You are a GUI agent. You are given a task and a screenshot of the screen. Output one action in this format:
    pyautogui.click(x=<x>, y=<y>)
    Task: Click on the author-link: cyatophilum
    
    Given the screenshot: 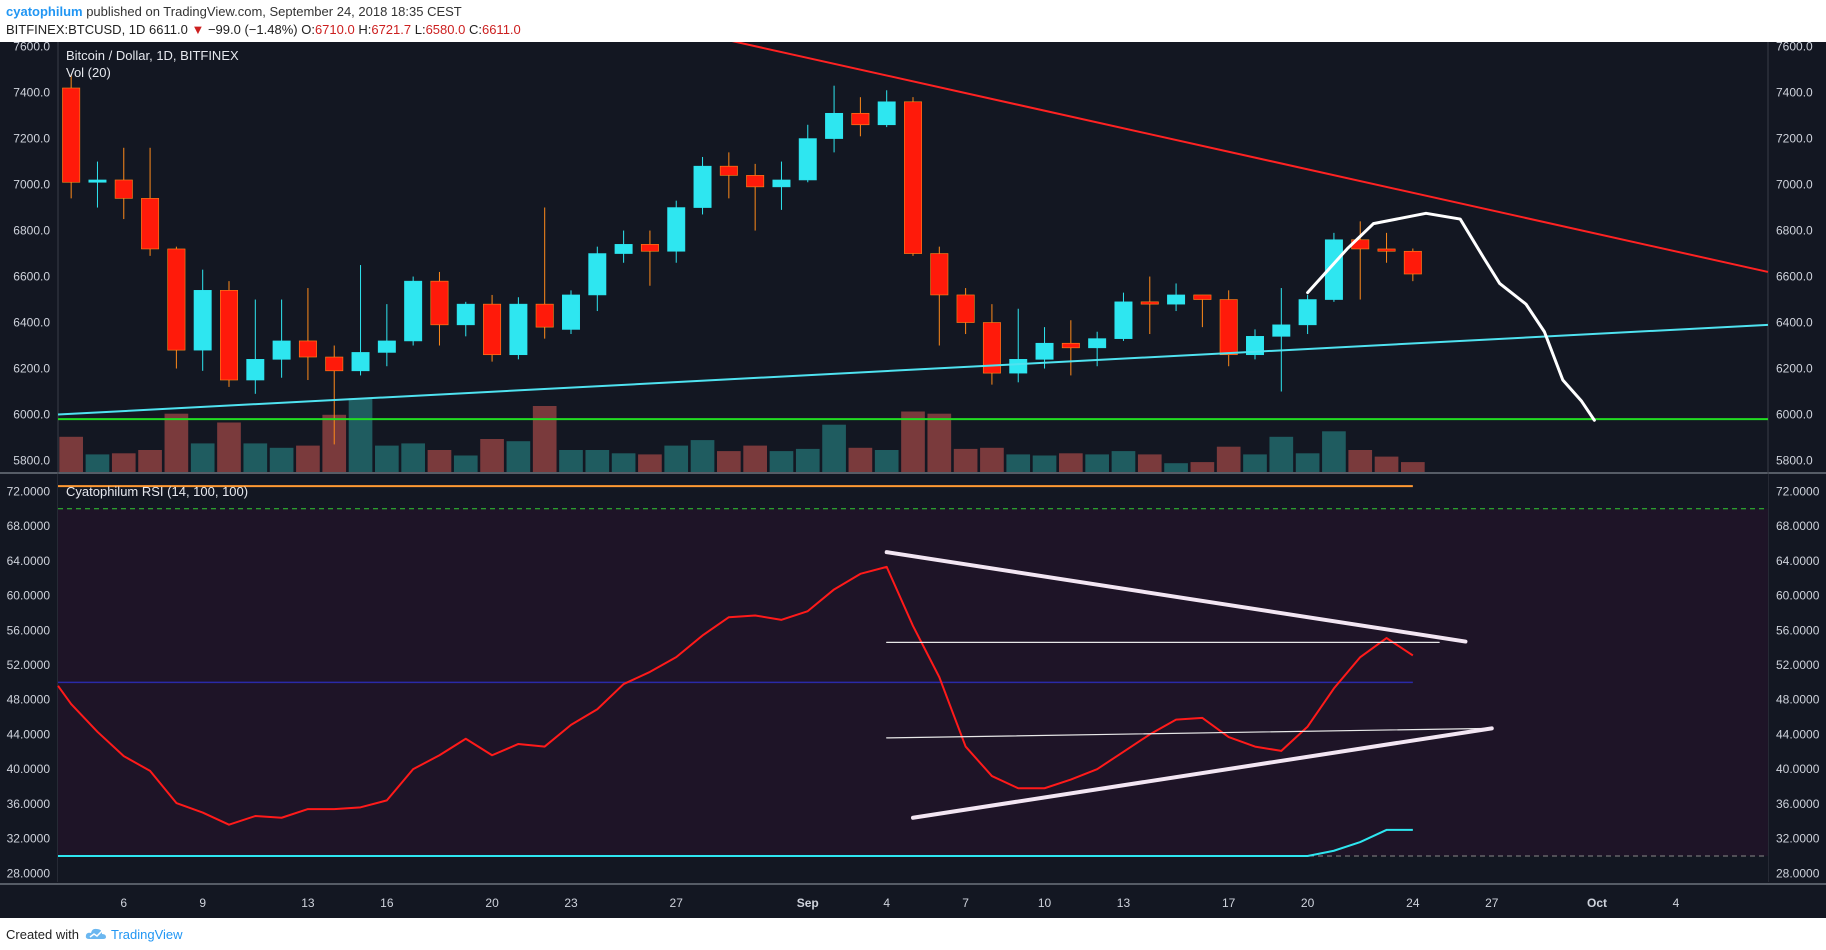 What is the action you would take?
    pyautogui.click(x=44, y=11)
    